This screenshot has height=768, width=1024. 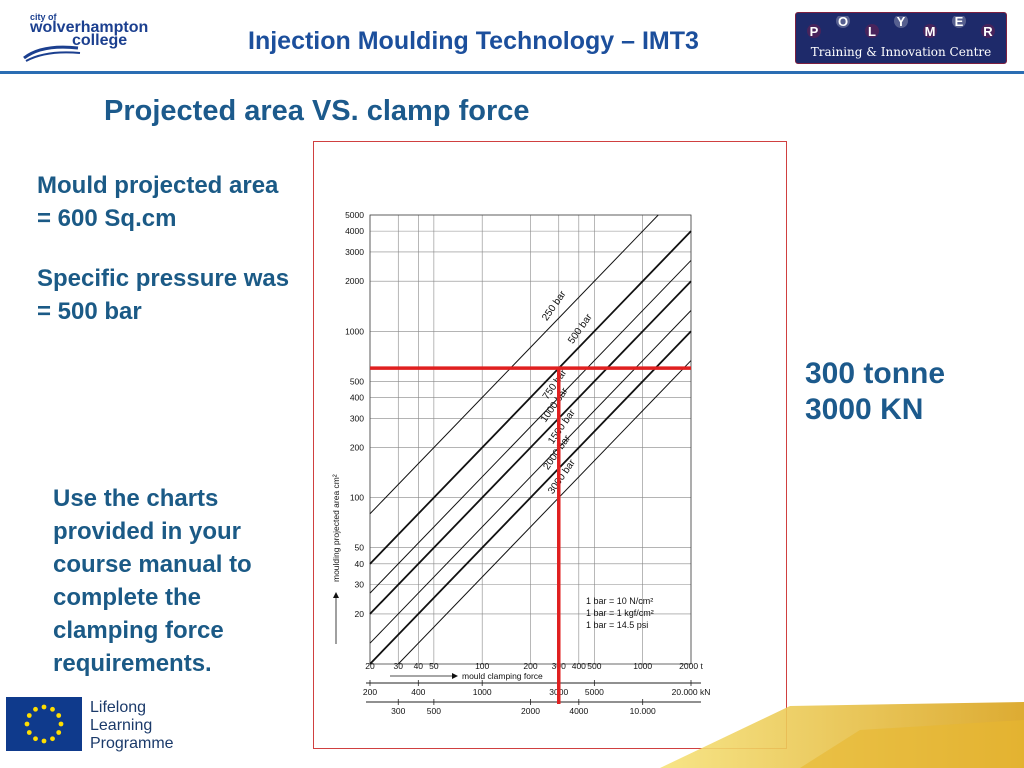 I want to click on polymer-logo: P O L Y M E R Training & Innovation Centre, so click(x=901, y=38).